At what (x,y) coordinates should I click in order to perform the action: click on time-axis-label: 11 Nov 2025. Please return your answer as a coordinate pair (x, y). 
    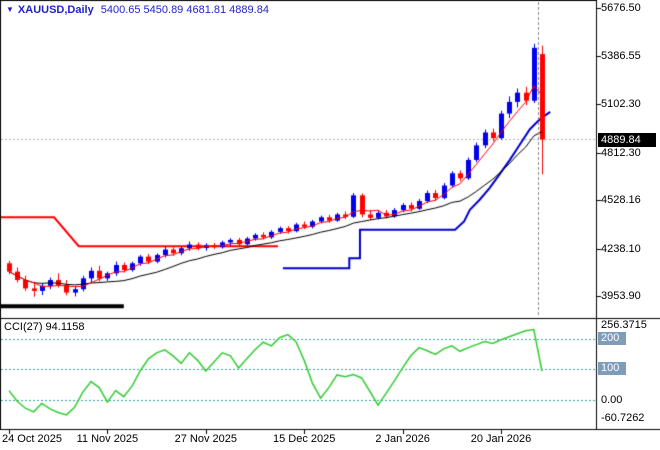
    Looking at the image, I should click on (107, 439).